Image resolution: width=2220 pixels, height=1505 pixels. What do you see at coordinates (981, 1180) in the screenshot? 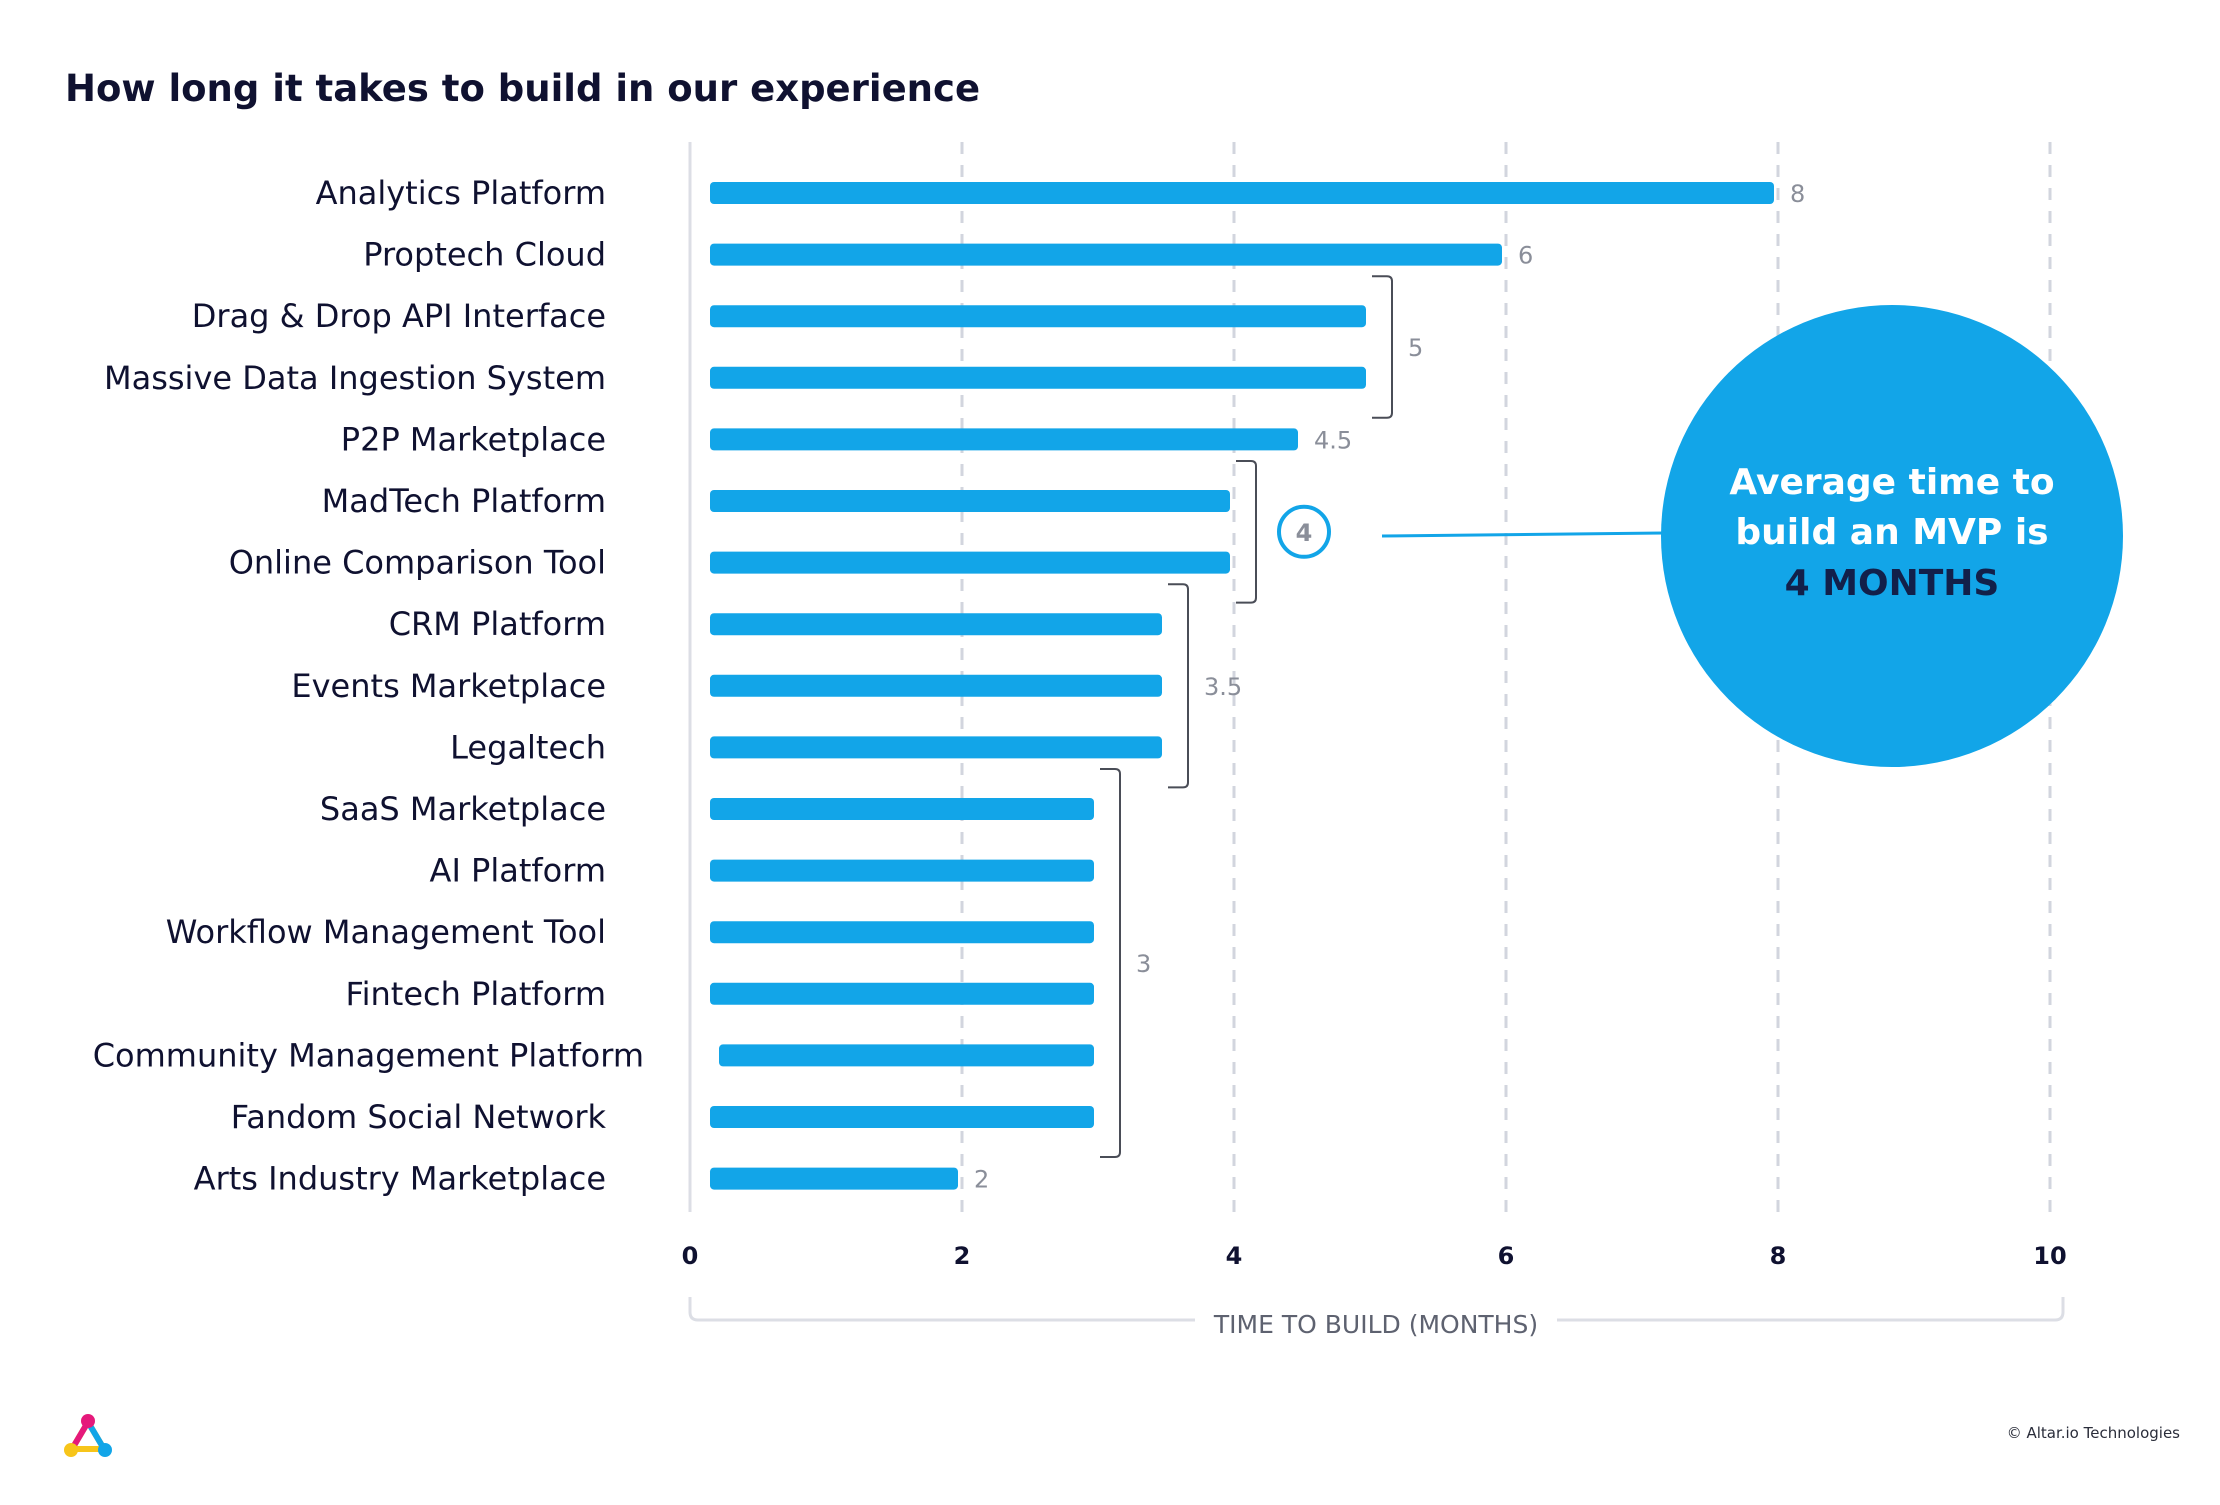
I see `value-label: 2` at bounding box center [981, 1180].